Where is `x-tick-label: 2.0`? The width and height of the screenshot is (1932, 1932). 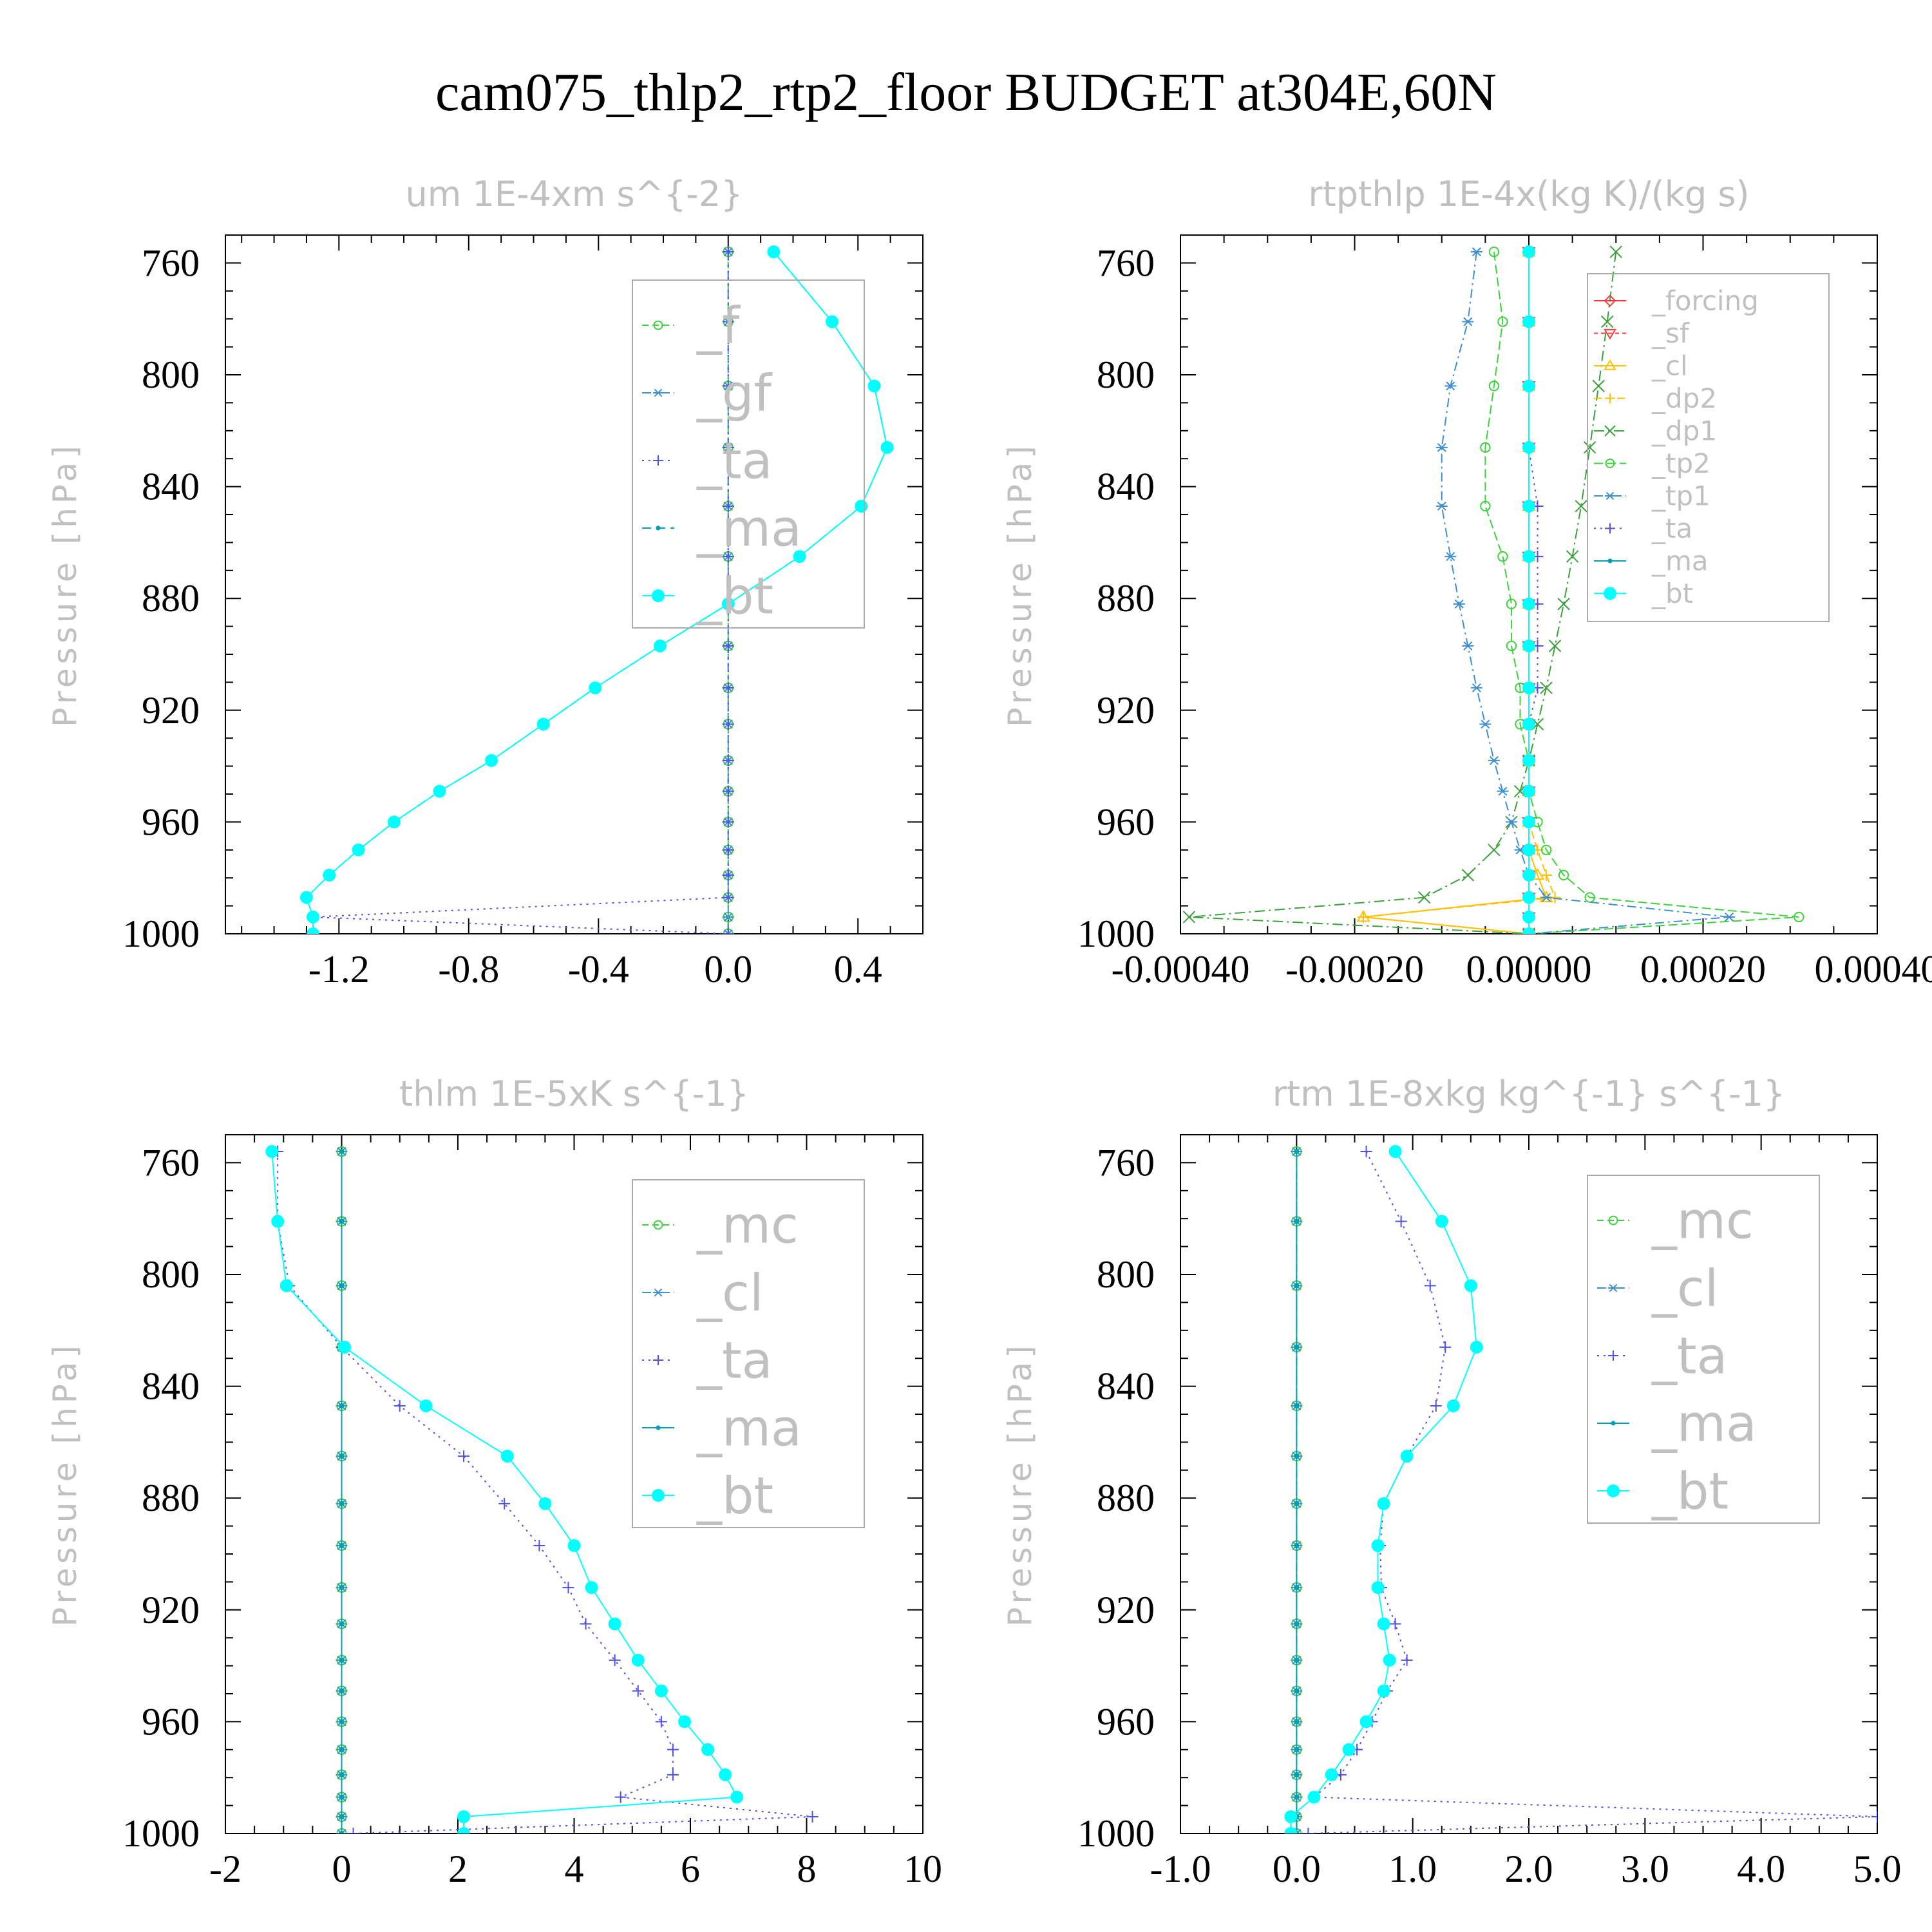
x-tick-label: 2.0 is located at coordinates (1529, 1869).